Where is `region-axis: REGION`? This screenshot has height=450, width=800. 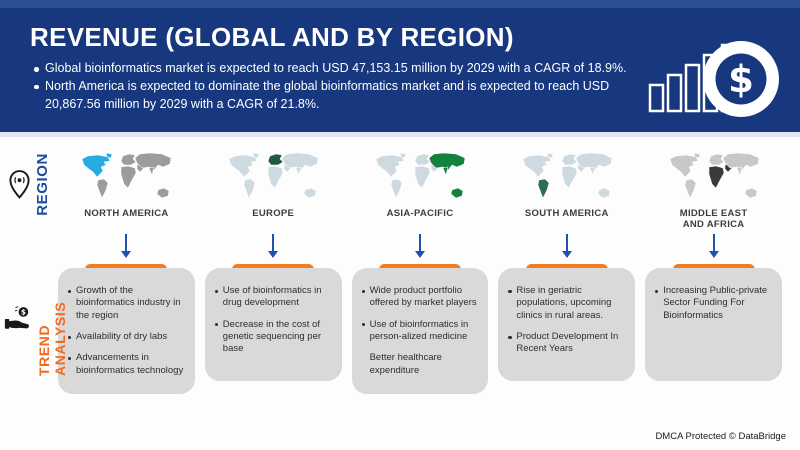
region-axis: REGION is located at coordinates (29, 184).